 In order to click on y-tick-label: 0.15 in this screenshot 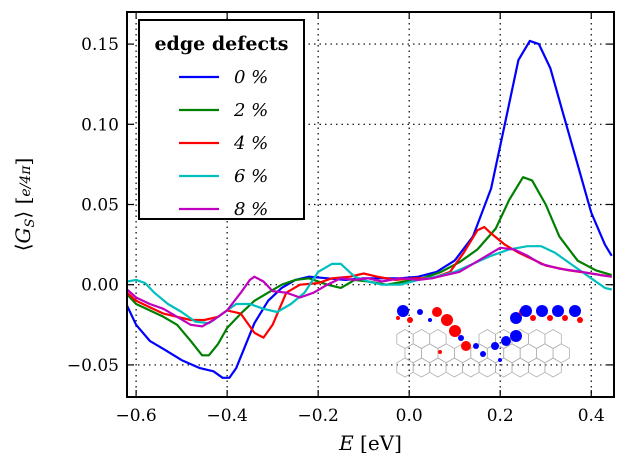, I will do `click(100, 45)`.